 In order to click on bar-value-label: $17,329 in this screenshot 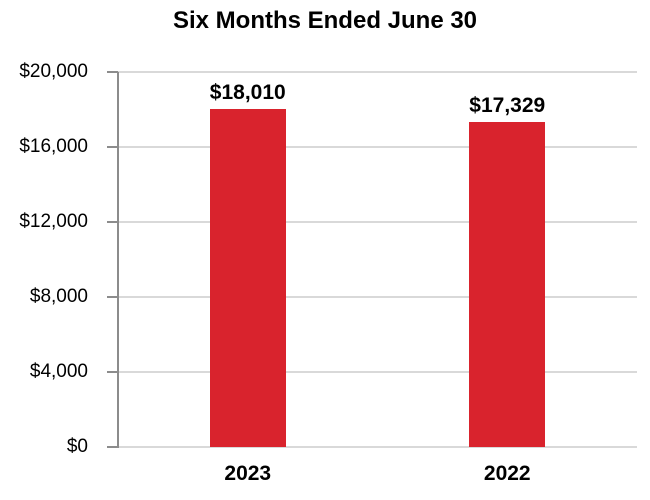, I will do `click(507, 106)`.